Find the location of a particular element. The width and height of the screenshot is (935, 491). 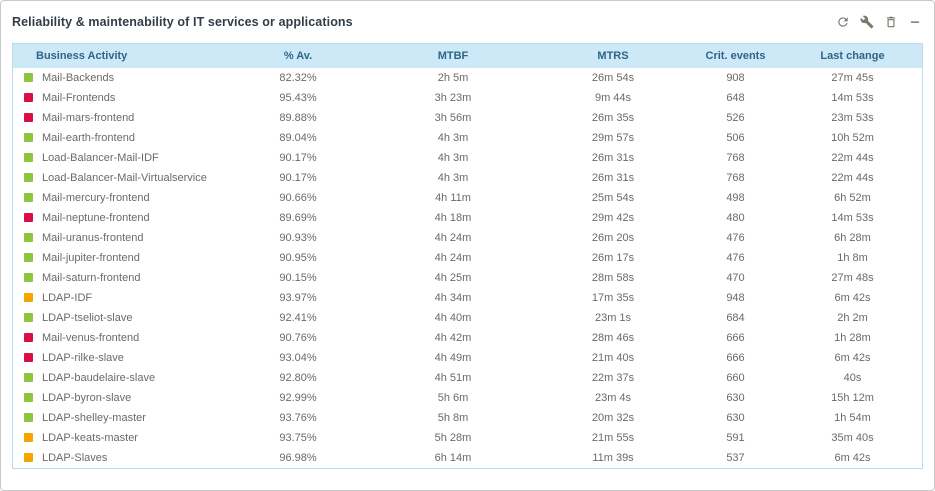

minimize-icon is located at coordinates (914, 22).